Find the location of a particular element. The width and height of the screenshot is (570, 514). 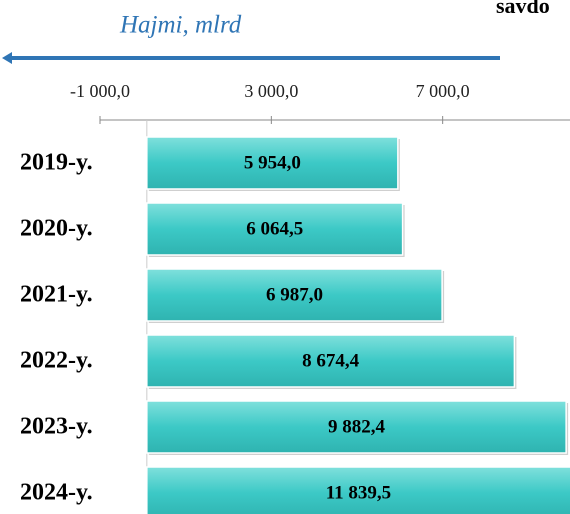

arrow-head is located at coordinates (7, 58).